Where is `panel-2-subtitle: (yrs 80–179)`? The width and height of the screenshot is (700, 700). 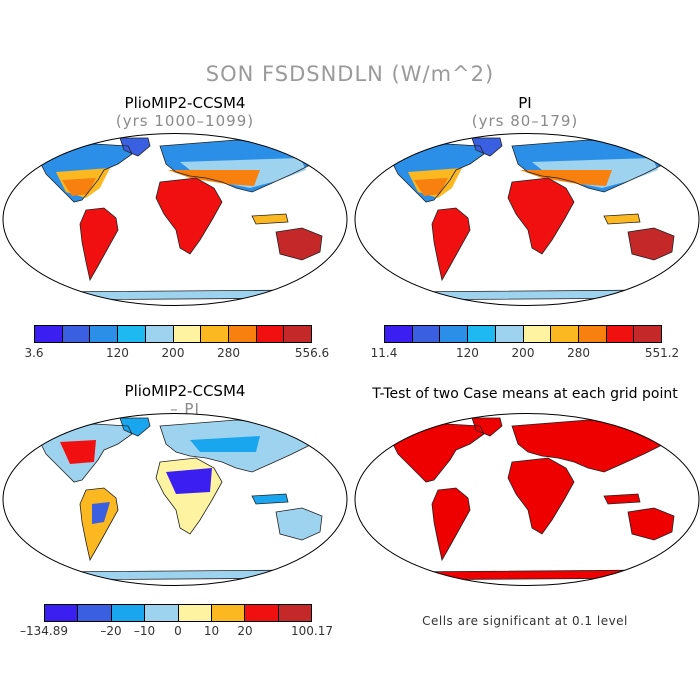
panel-2-subtitle: (yrs 80–179) is located at coordinates (525, 121).